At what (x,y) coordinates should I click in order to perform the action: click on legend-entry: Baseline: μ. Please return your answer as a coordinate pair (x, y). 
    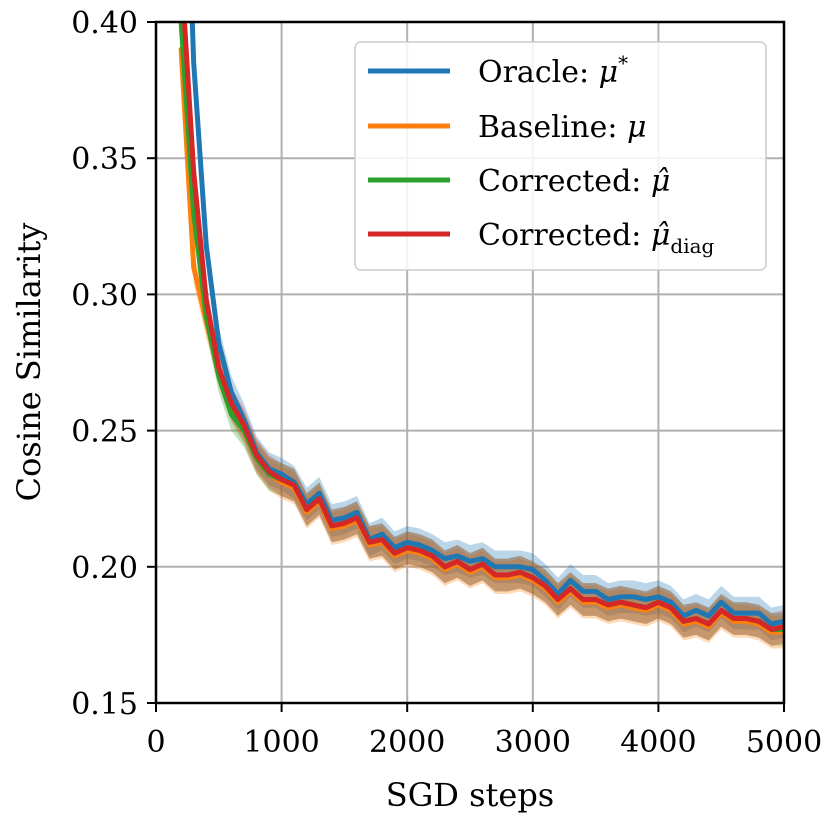
    Looking at the image, I should click on (507, 127).